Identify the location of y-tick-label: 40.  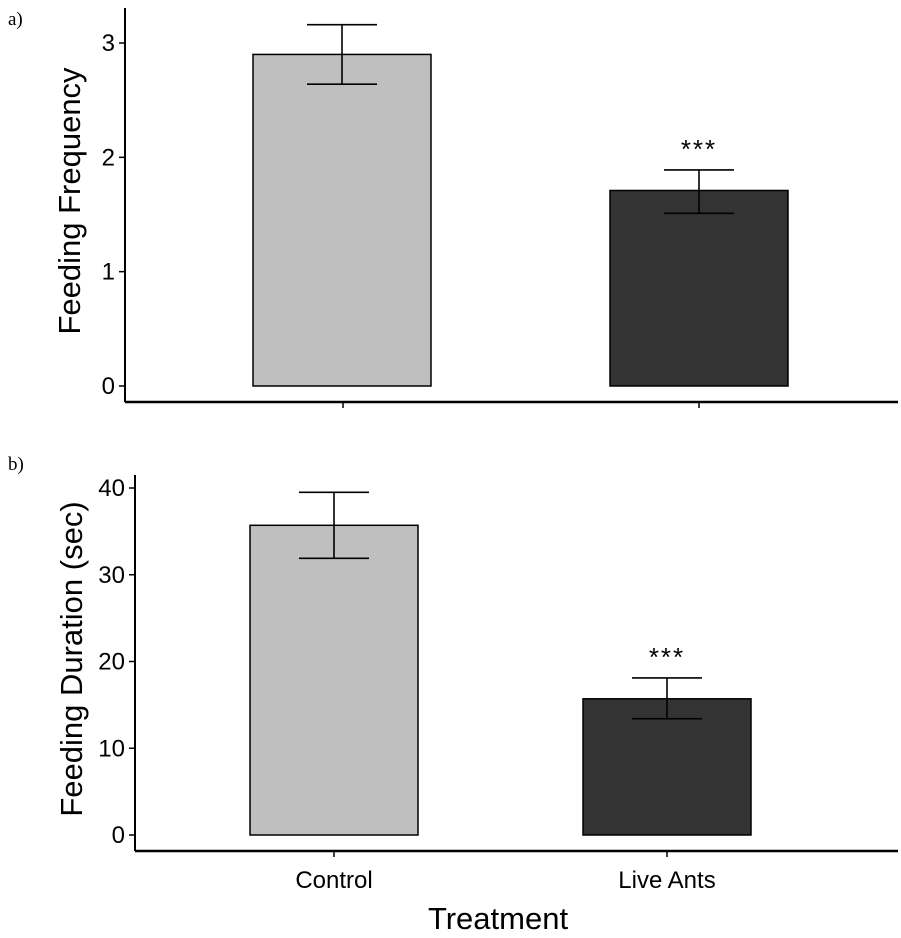
(111, 488).